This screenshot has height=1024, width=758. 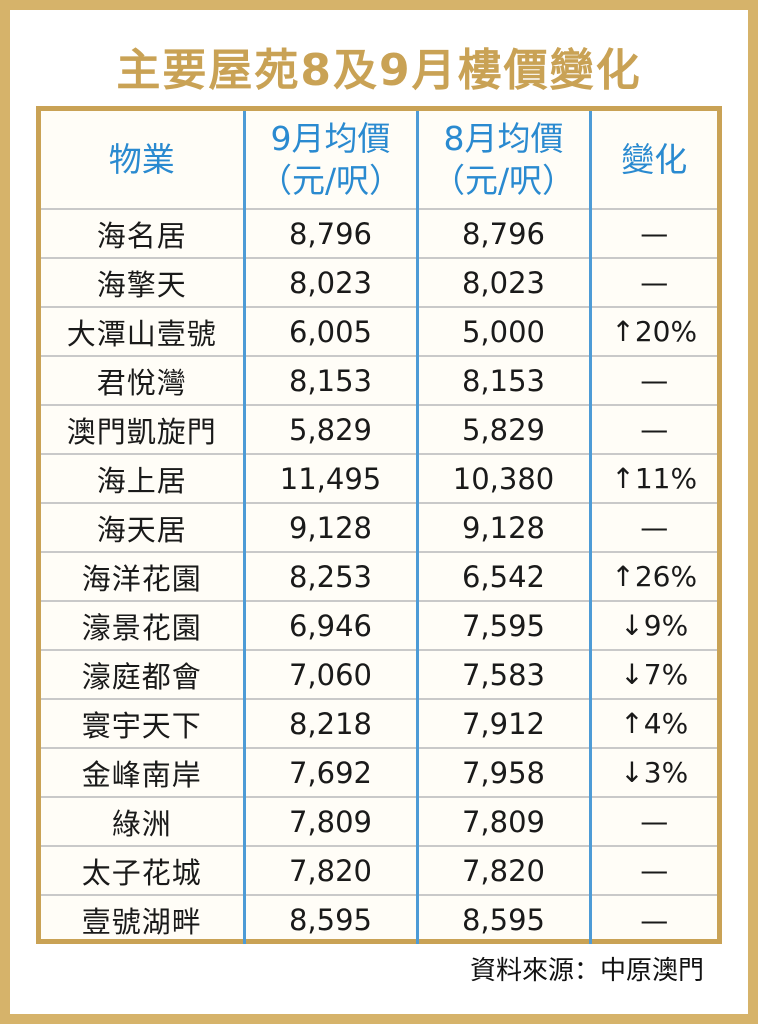 What do you see at coordinates (143, 919) in the screenshot?
I see `property-name-cell: 壹號湖畔` at bounding box center [143, 919].